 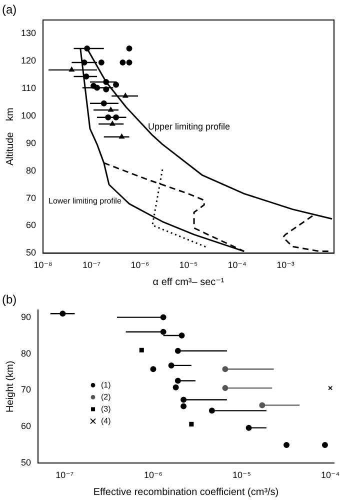 I want to click on y-tick-label: 120, so click(x=28, y=61).